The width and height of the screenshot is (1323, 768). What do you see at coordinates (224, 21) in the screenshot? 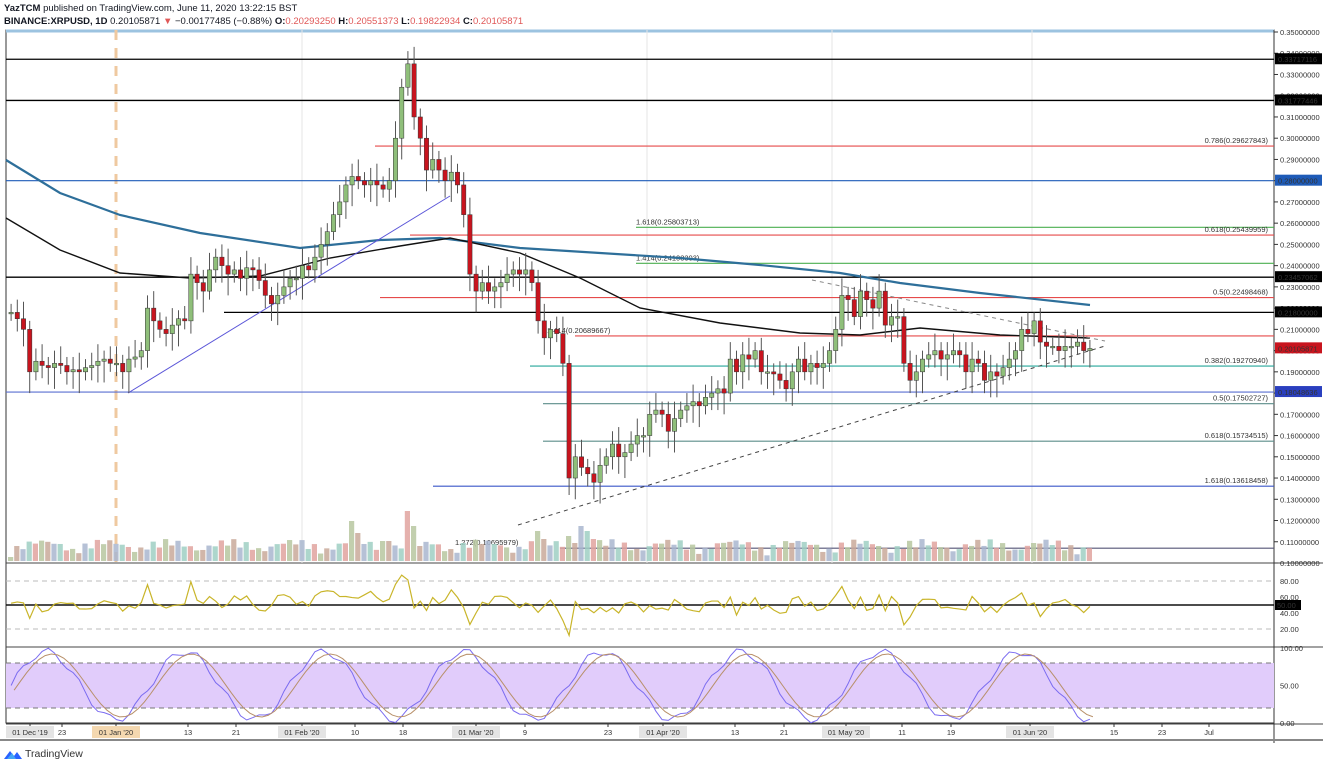
I see `price-change: −0.00177485 (−0.88%)` at bounding box center [224, 21].